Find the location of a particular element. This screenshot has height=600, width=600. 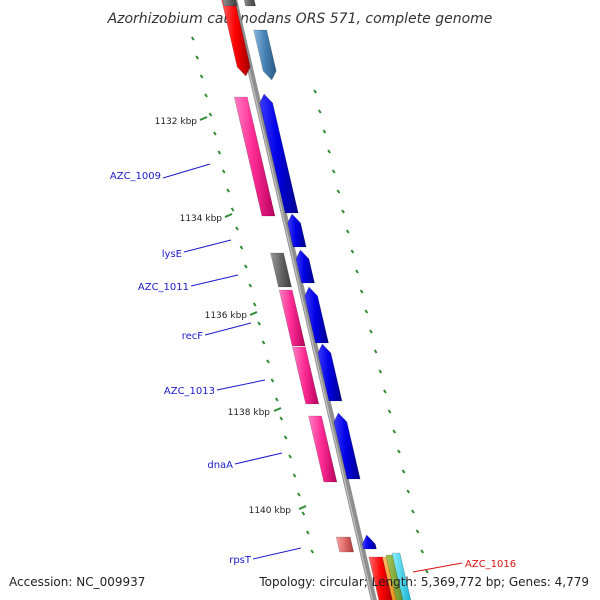

gene-label-dnaa: dnaA is located at coordinates (220, 465).